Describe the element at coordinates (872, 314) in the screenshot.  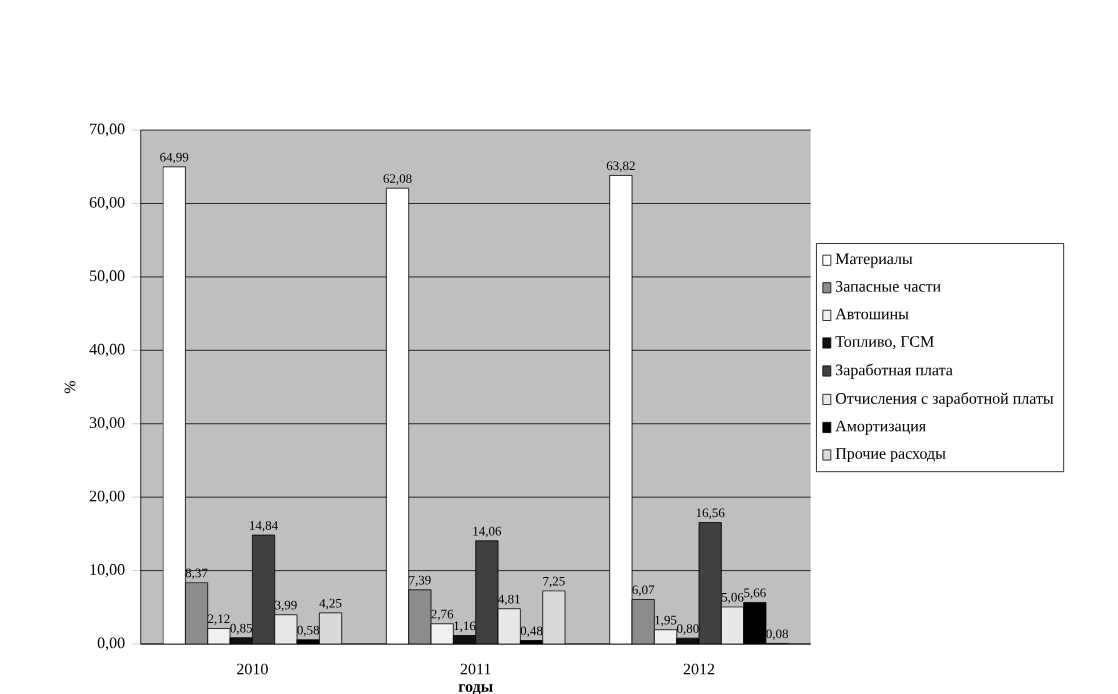
I see `legend-label: Автошины` at that location.